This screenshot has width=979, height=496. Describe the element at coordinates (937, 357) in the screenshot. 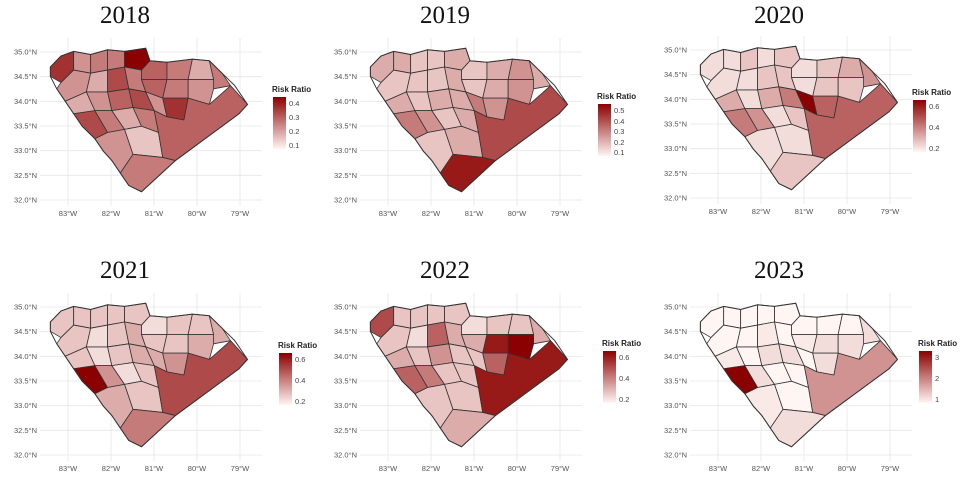

I see `legend-tick-label: 3` at that location.